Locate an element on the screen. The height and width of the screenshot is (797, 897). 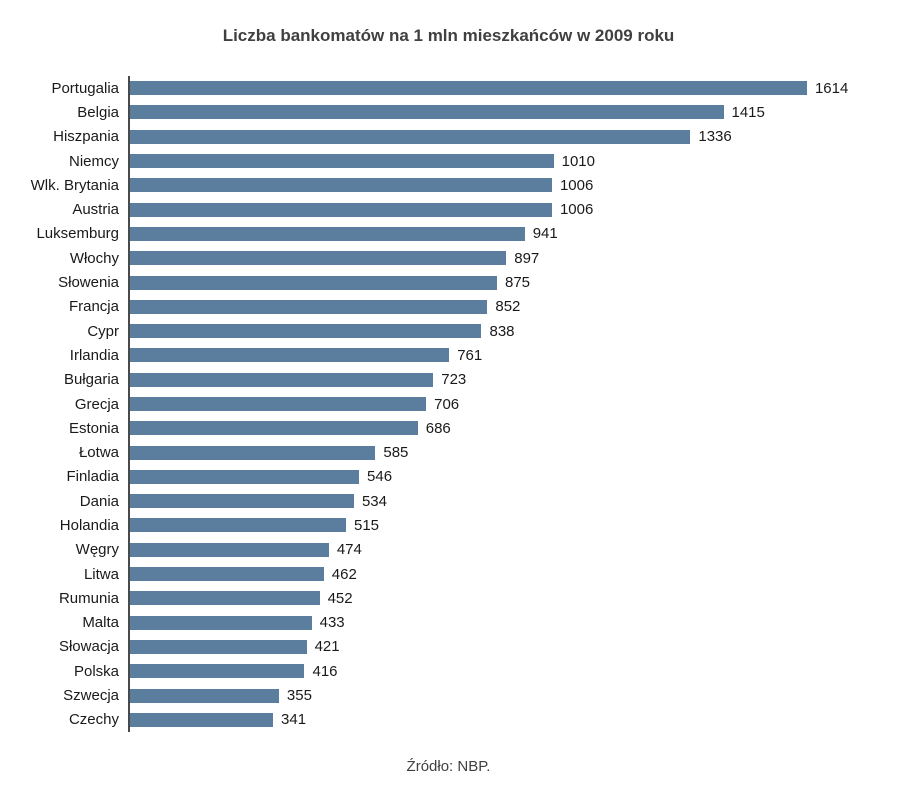
bar-row: Finladia 546 is located at coordinates (442, 477).